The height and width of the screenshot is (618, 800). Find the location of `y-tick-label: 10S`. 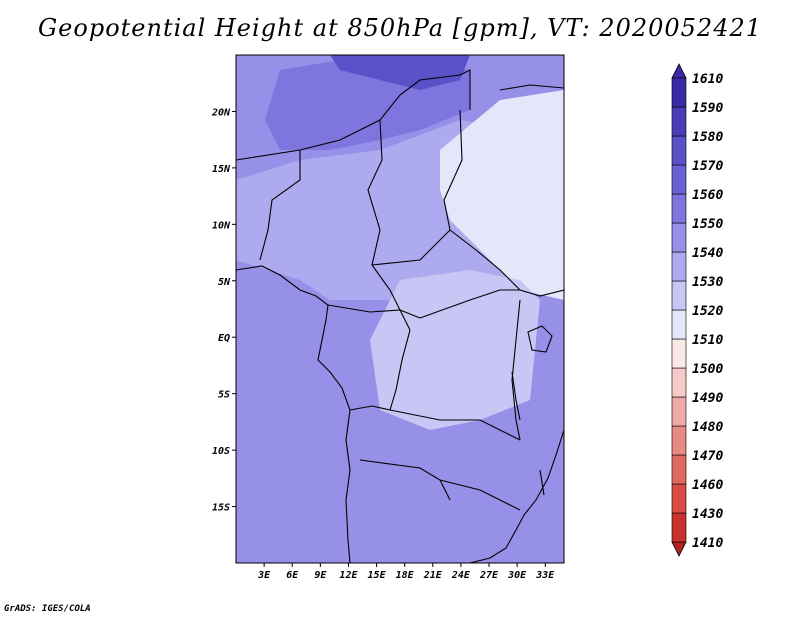

y-tick-label: 10S is located at coordinates (221, 451).